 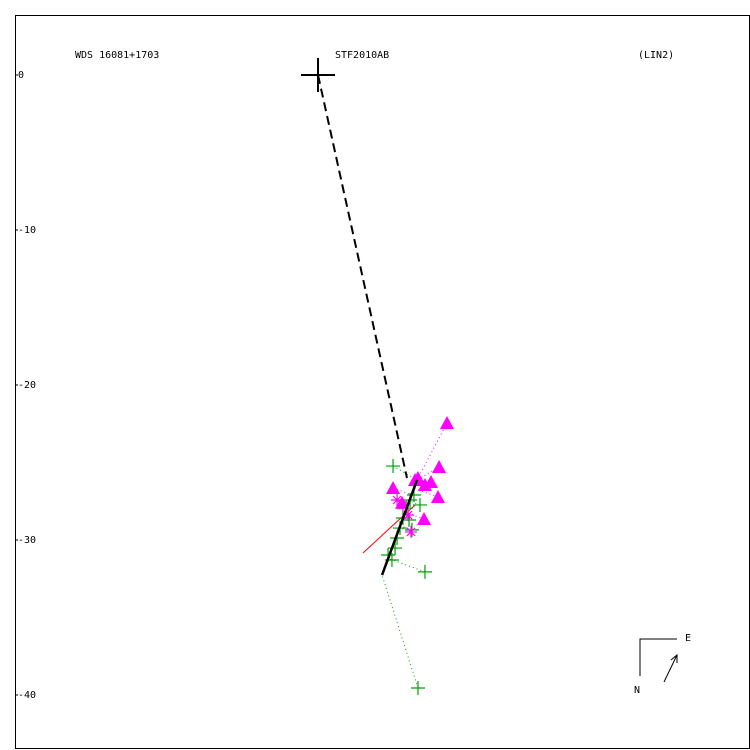 I want to click on y-tick-label: -10, so click(x=27, y=230).